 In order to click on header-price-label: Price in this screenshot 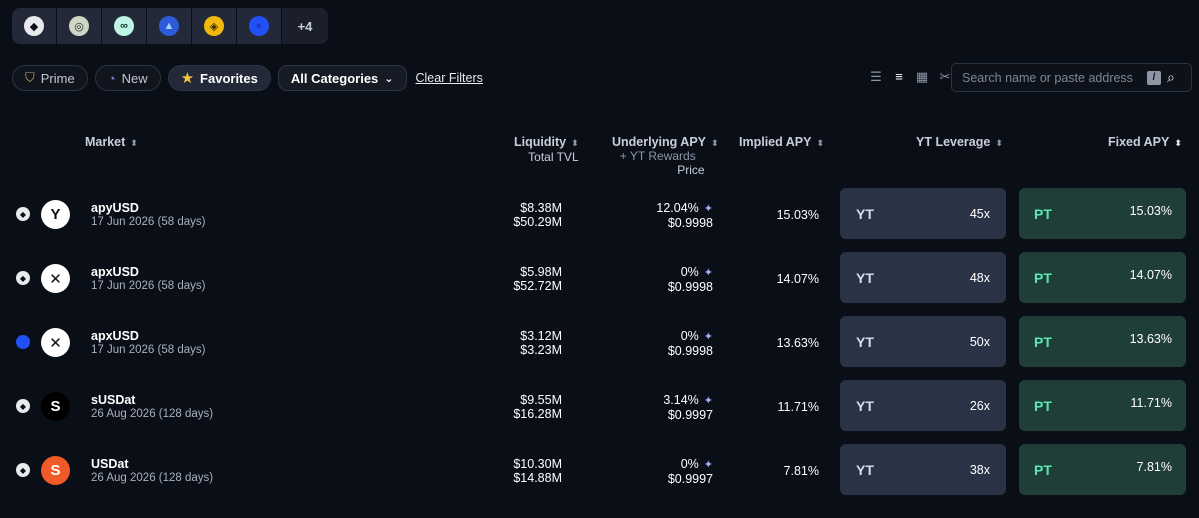, I will do `click(691, 170)`.